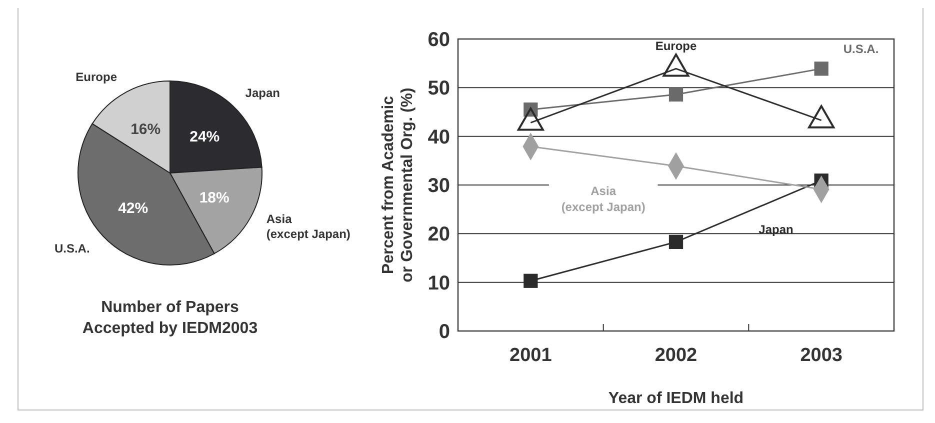 Image resolution: width=935 pixels, height=423 pixels. Describe the element at coordinates (308, 227) in the screenshot. I see `slice-label: Asia (except Japan)` at that location.